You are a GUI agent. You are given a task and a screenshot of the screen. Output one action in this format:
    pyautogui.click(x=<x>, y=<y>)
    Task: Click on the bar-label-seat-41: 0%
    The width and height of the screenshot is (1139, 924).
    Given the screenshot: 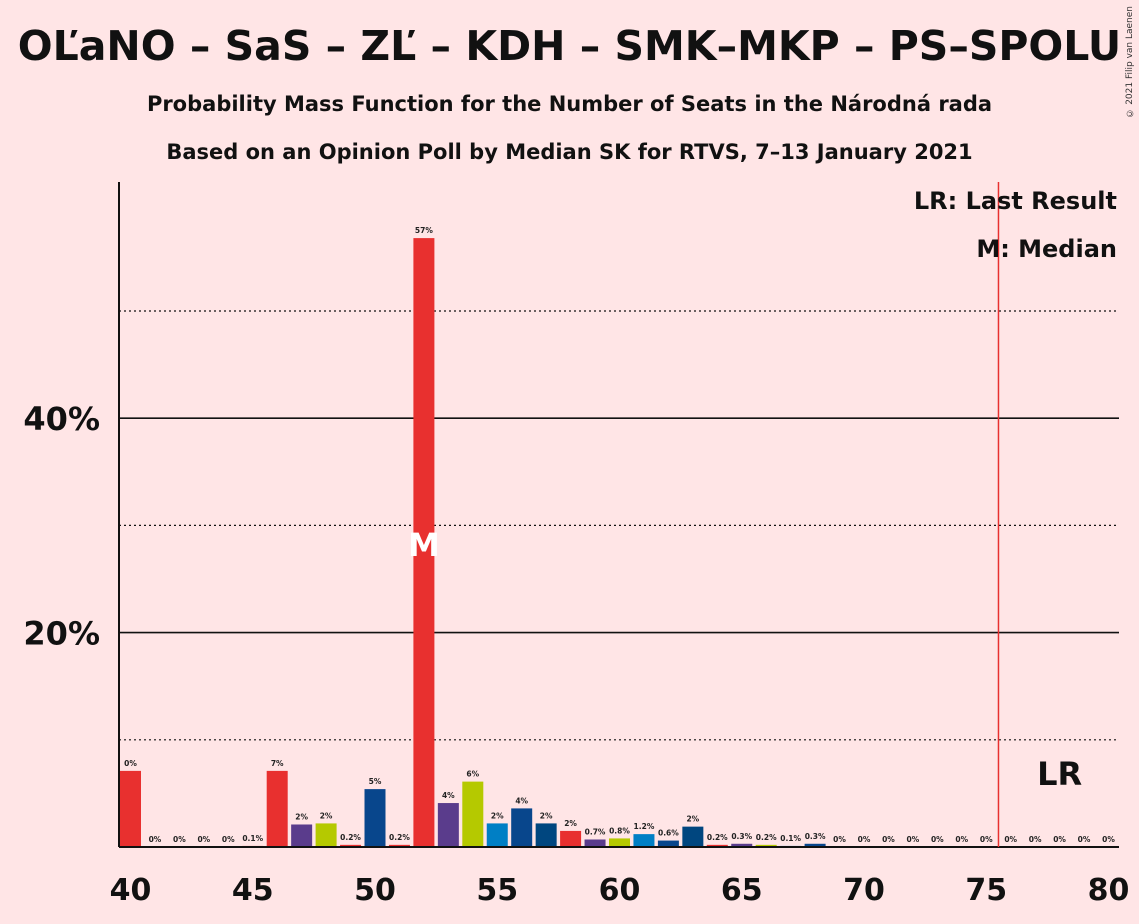 What is the action you would take?
    pyautogui.click(x=155, y=839)
    